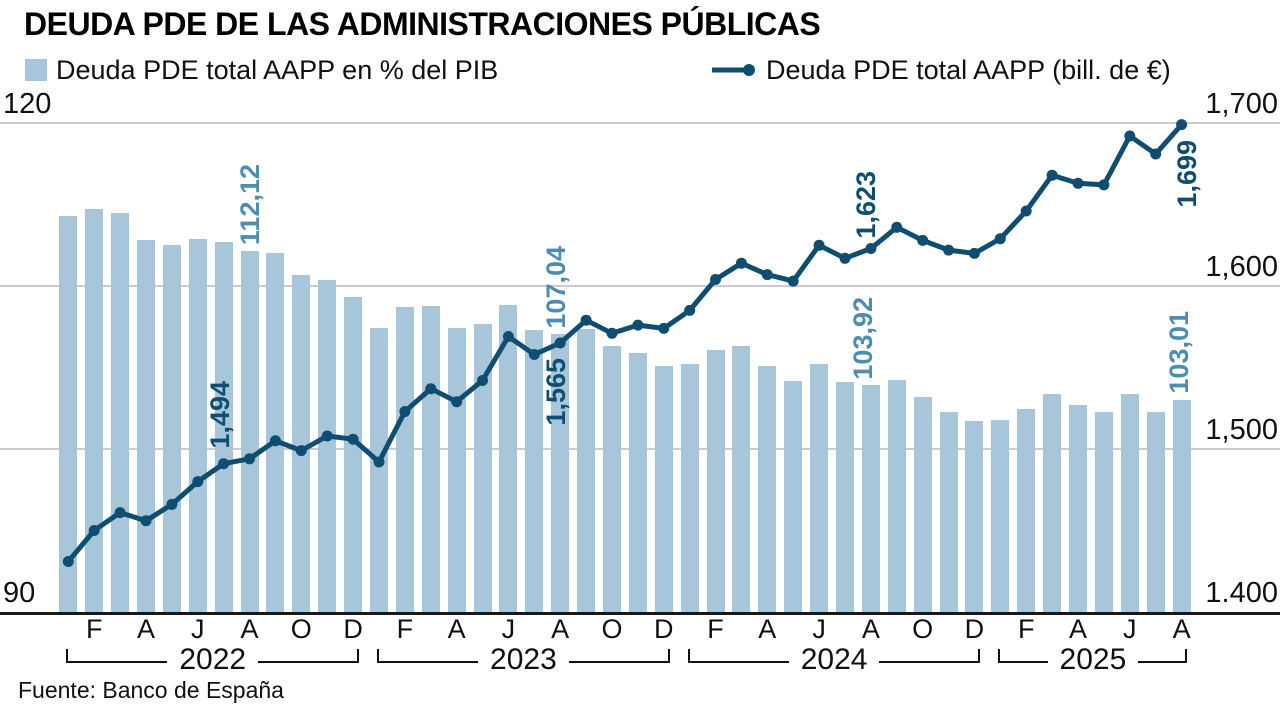  I want to click on year-bracket: 2024, so click(834, 660).